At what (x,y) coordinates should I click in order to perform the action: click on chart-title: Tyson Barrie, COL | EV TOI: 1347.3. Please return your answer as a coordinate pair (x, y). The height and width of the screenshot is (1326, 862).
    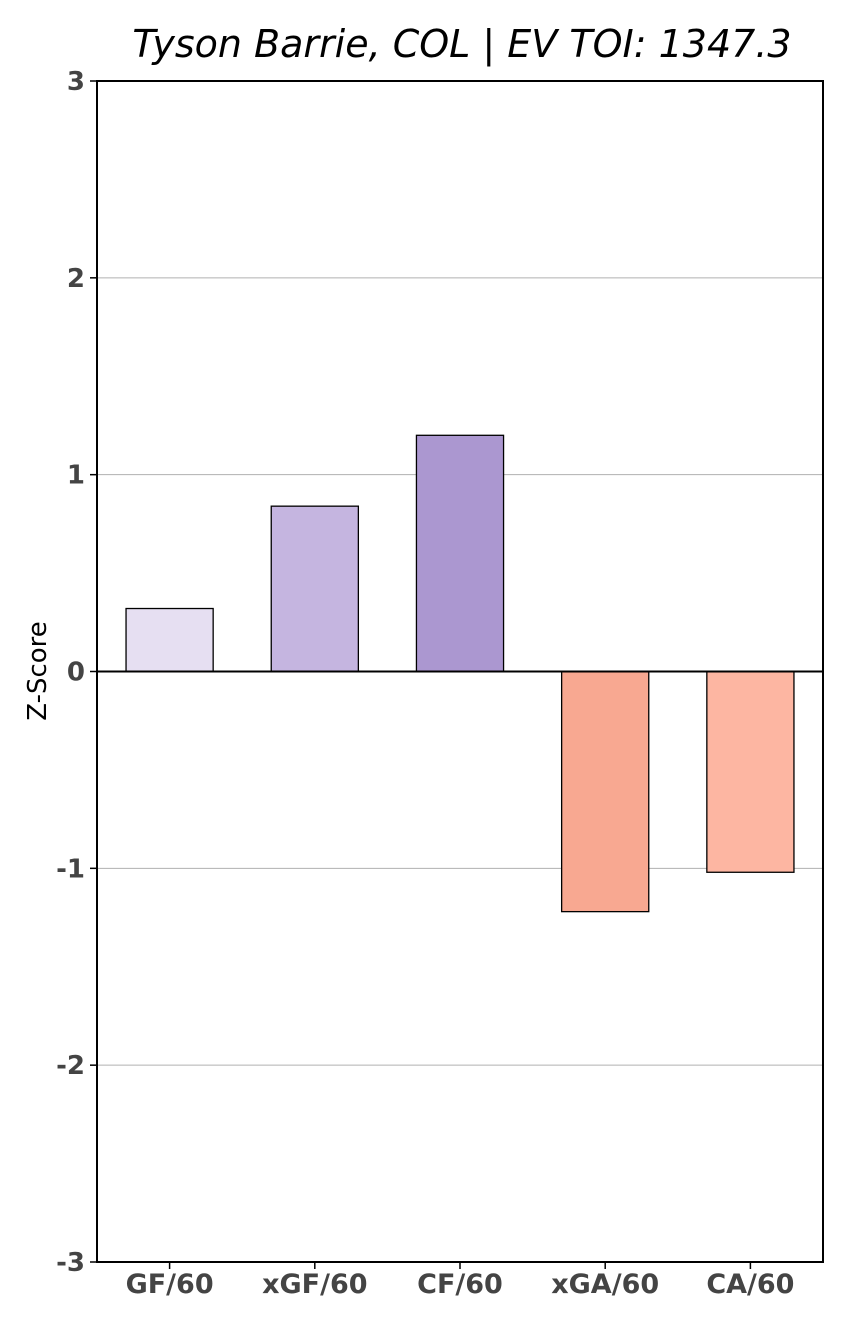
    Looking at the image, I should click on (461, 44).